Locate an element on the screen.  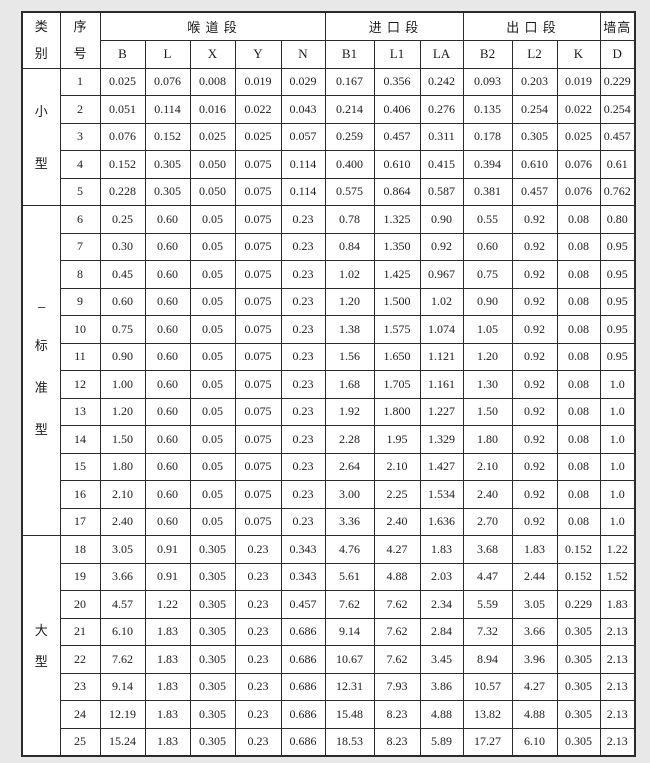
cell-L1: 7.93 is located at coordinates (397, 686).